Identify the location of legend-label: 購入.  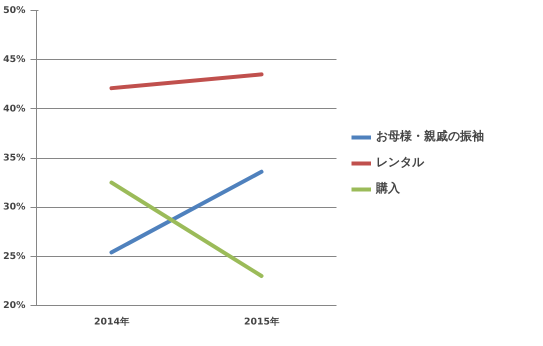
(388, 188).